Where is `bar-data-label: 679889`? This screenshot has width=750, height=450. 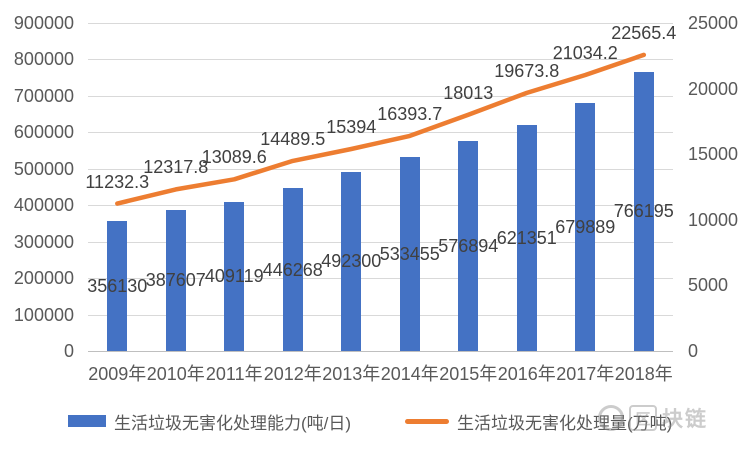
bar-data-label: 679889 is located at coordinates (585, 227).